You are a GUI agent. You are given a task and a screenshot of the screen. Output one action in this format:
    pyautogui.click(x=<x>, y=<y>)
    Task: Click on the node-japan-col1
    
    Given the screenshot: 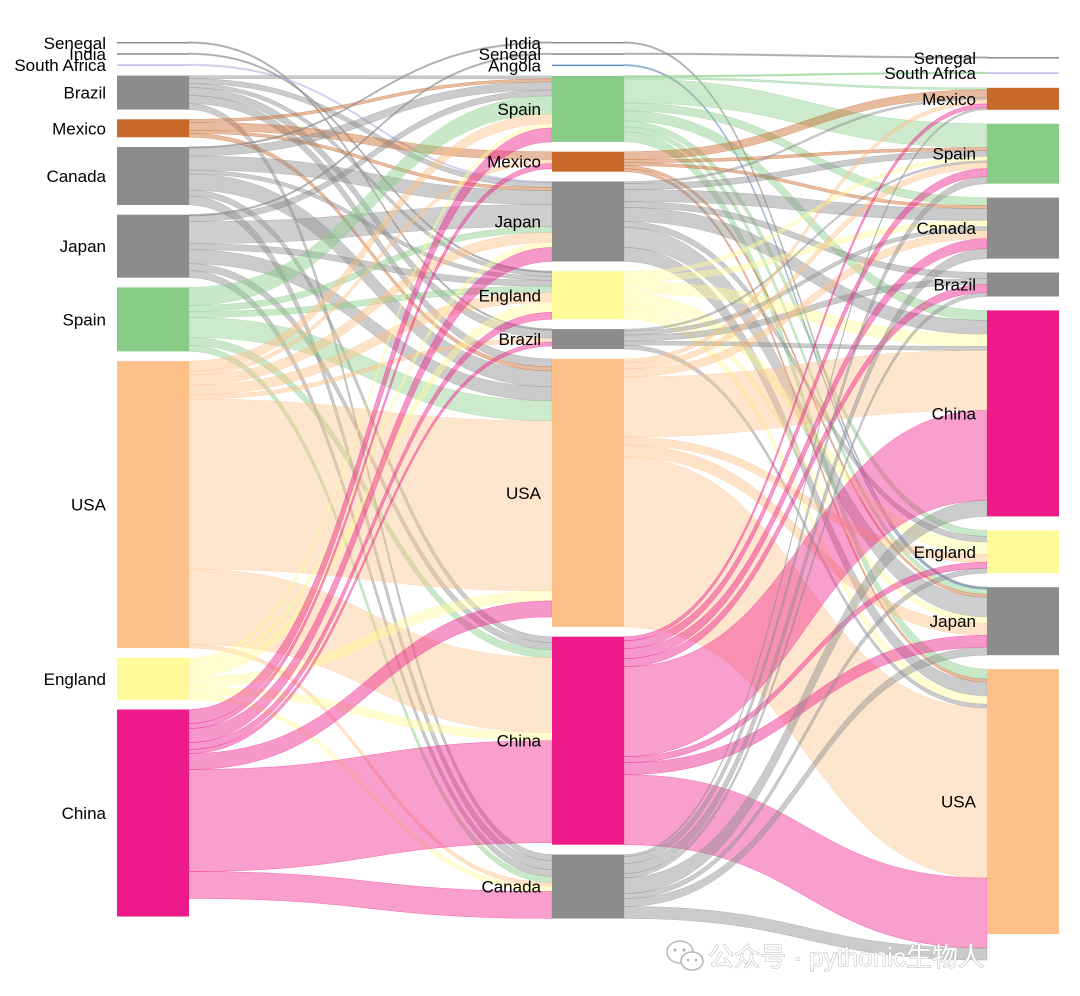 What is the action you would take?
    pyautogui.click(x=588, y=221)
    